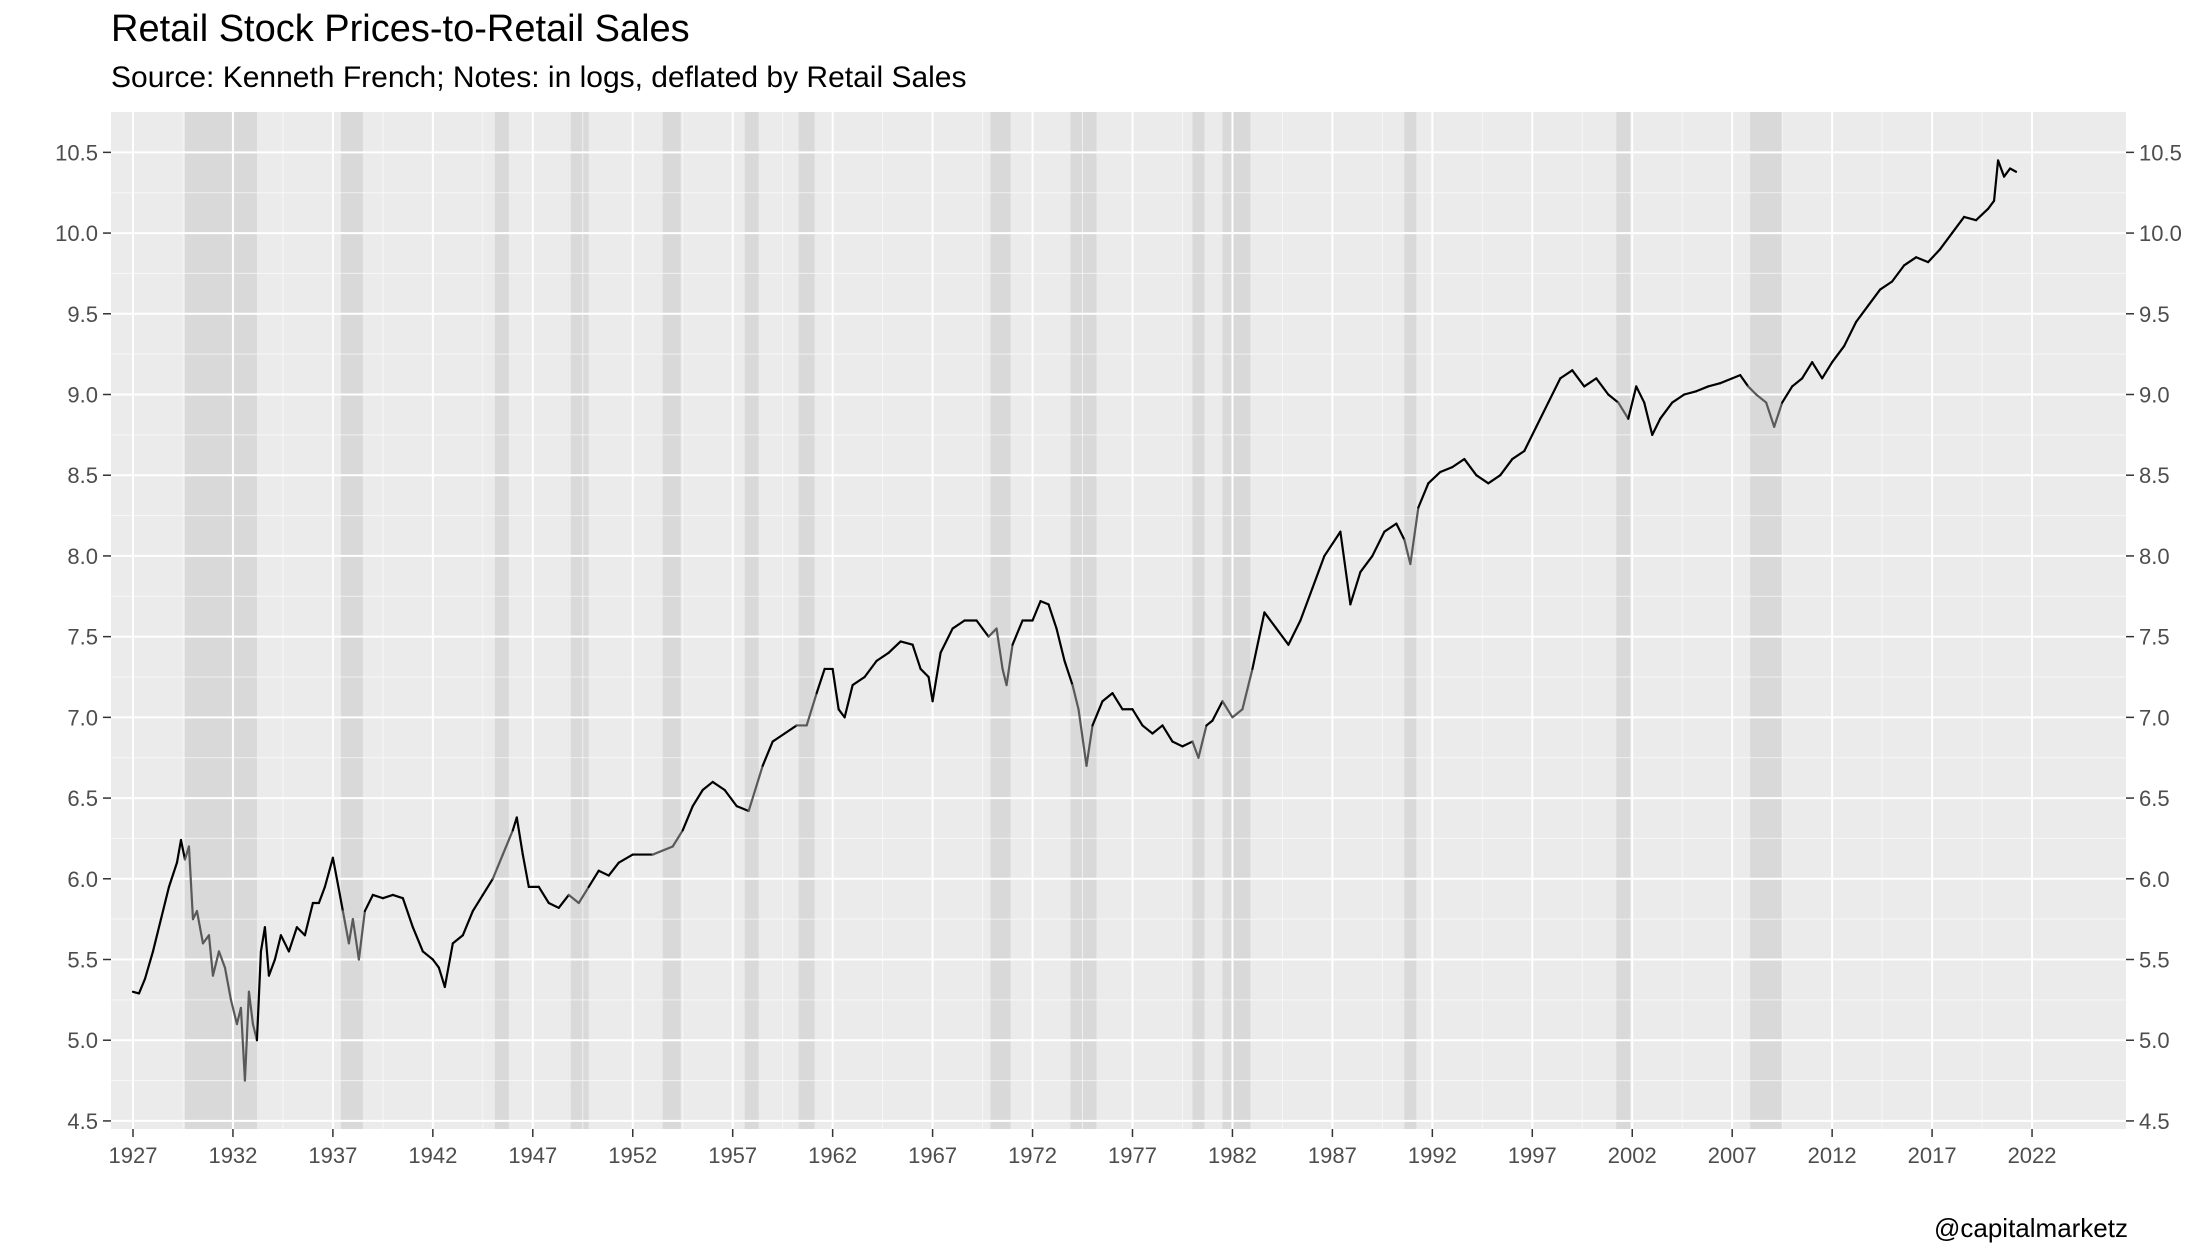 The height and width of the screenshot is (1248, 2208). Describe the element at coordinates (732, 1155) in the screenshot. I see `x-tick-label: 1957` at that location.